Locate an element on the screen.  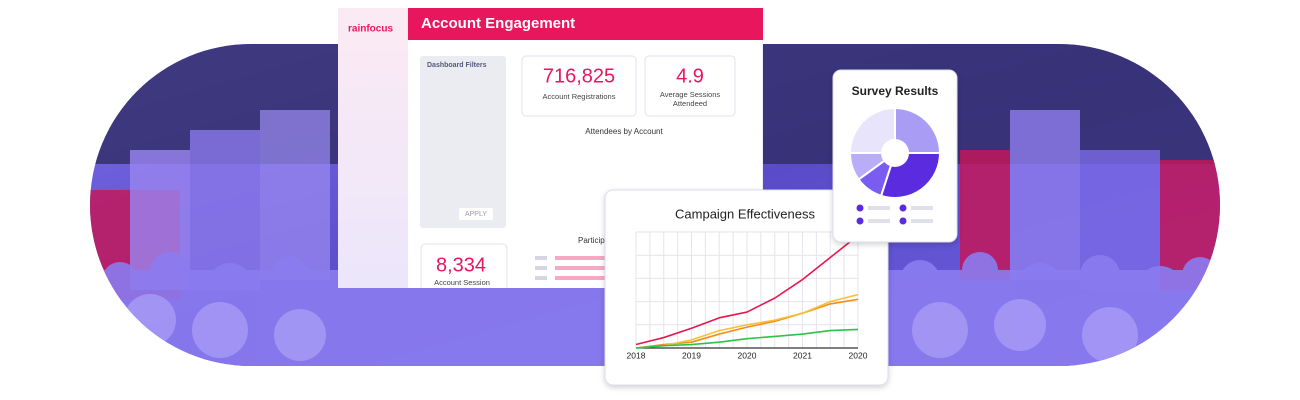
header-bar is located at coordinates (585, 24).